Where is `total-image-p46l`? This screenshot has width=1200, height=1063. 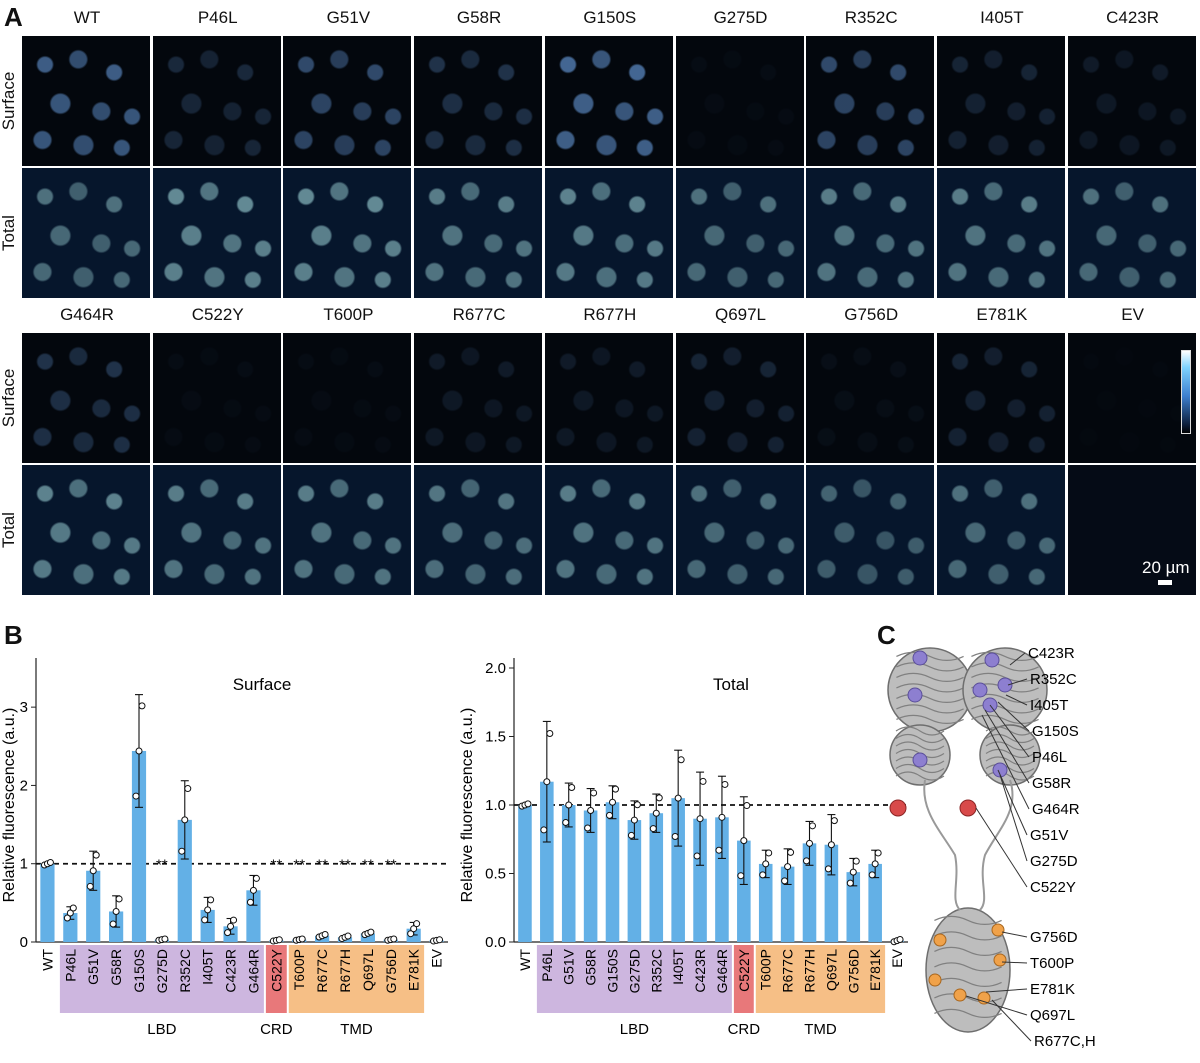
total-image-p46l is located at coordinates (216, 233).